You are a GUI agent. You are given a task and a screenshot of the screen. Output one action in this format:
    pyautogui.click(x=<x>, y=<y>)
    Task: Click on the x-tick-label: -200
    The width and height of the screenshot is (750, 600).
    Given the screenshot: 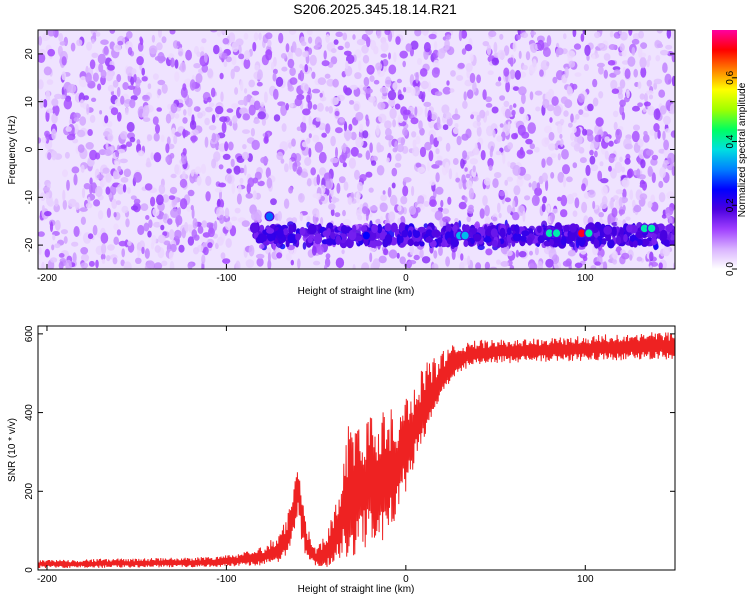 What is the action you would take?
    pyautogui.click(x=47, y=278)
    